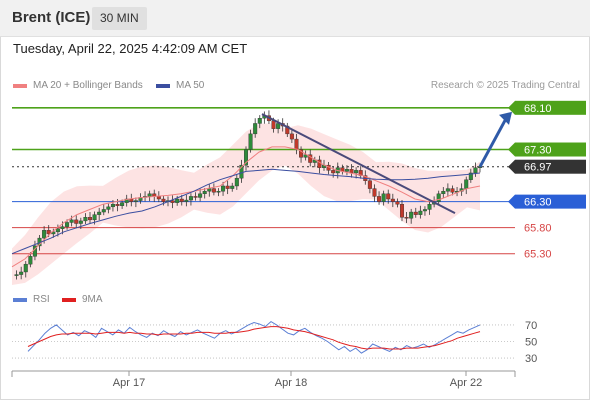 The height and width of the screenshot is (400, 590). Describe the element at coordinates (20, 85) in the screenshot. I see `ma20-swatch` at that location.